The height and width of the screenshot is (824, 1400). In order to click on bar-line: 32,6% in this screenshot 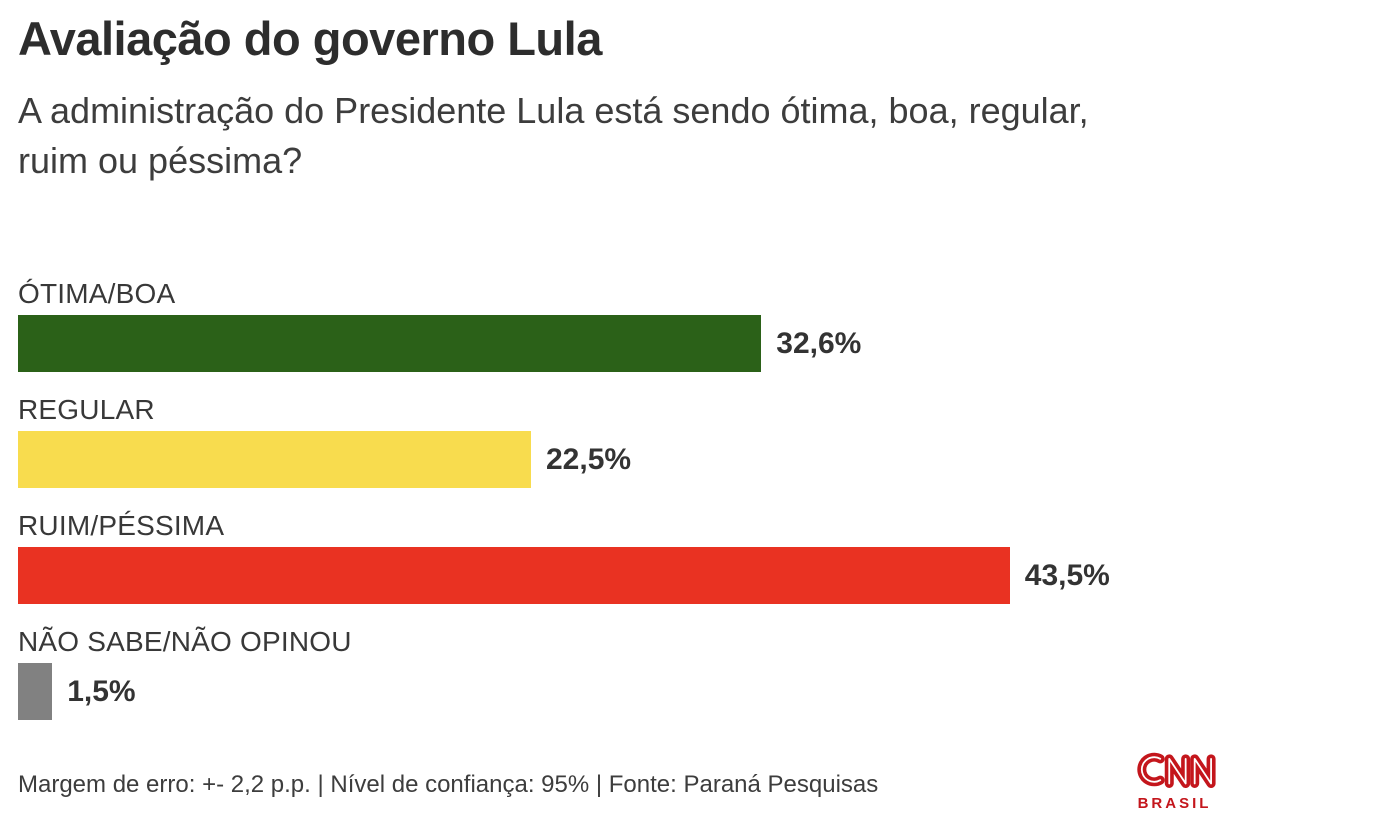, I will do `click(700, 343)`.